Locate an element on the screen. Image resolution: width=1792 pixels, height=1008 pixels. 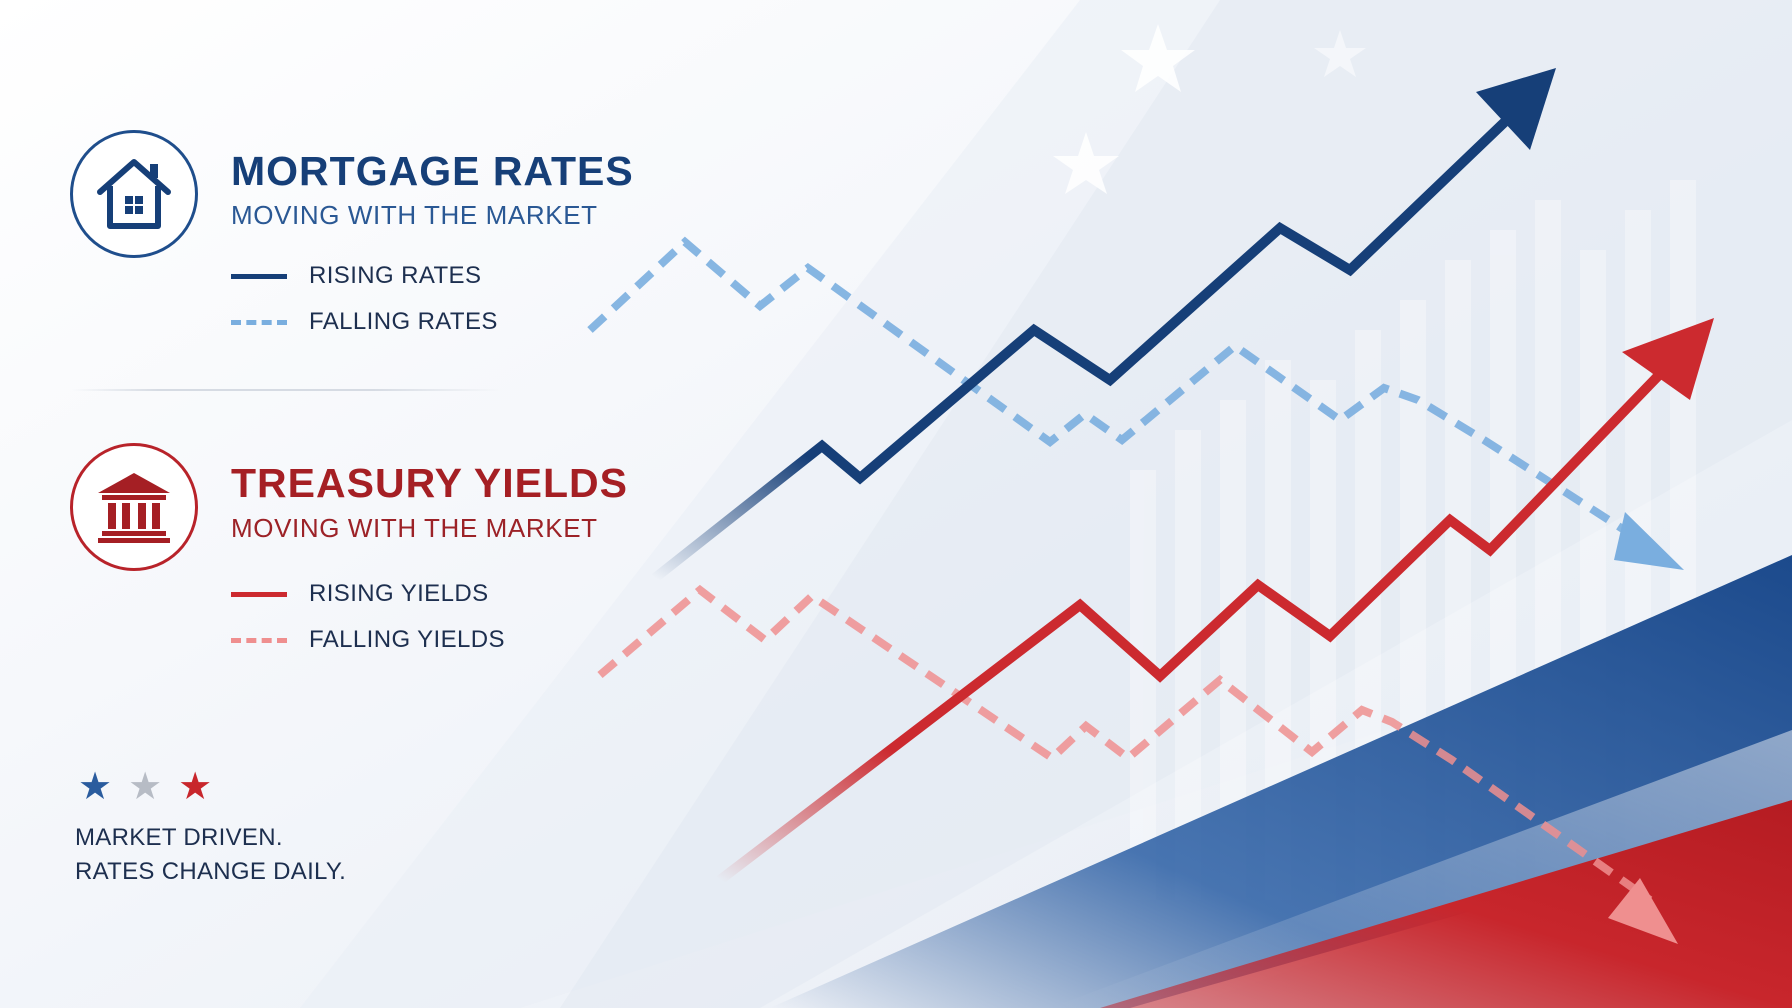
legend-label: RISING YIELDS is located at coordinates (399, 593).